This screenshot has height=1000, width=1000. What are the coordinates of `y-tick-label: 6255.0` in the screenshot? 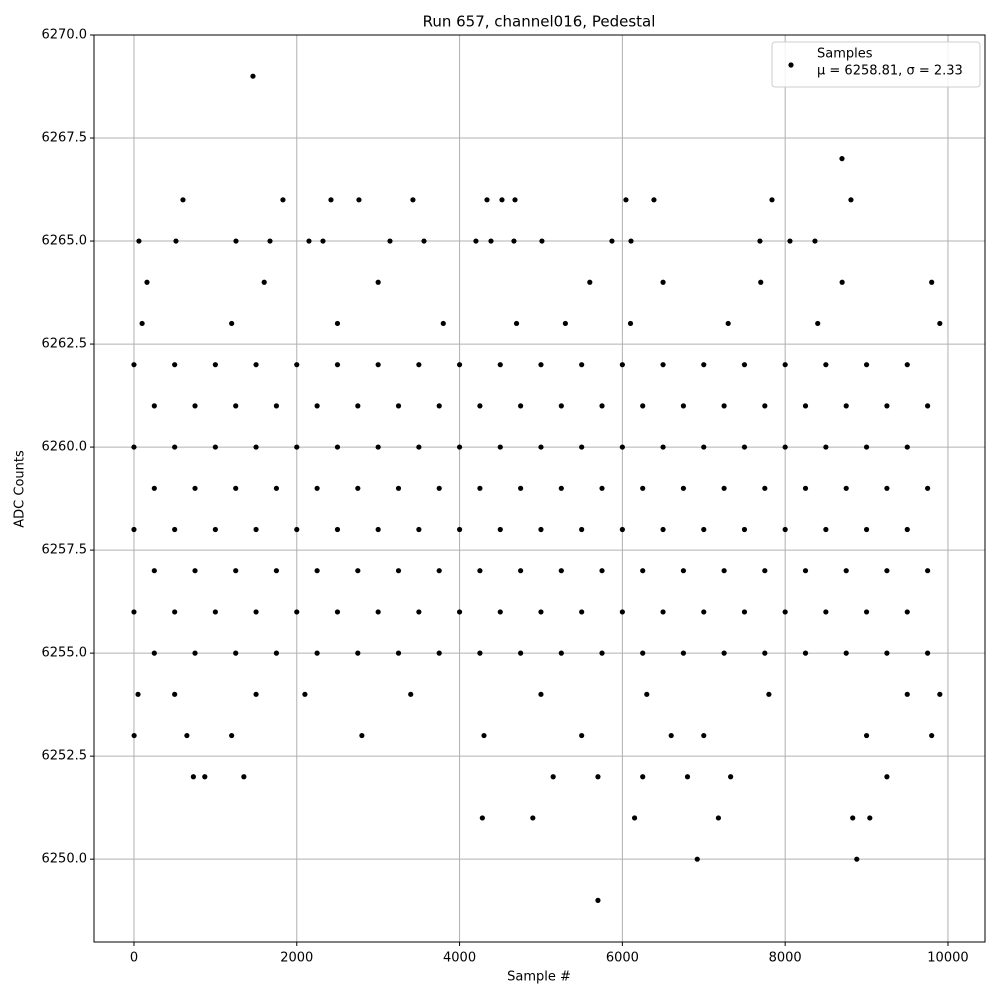 It's located at (65, 653).